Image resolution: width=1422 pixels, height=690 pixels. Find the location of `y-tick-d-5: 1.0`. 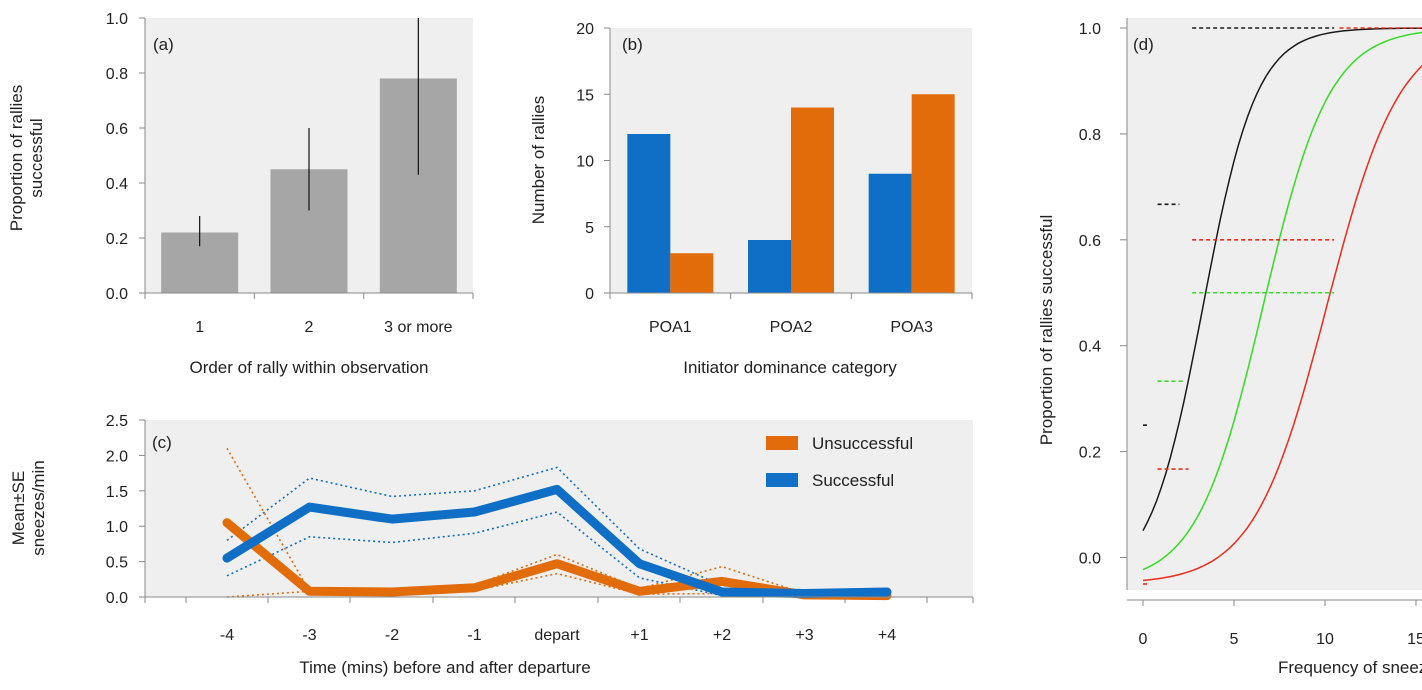

y-tick-d-5: 1.0 is located at coordinates (1090, 29).